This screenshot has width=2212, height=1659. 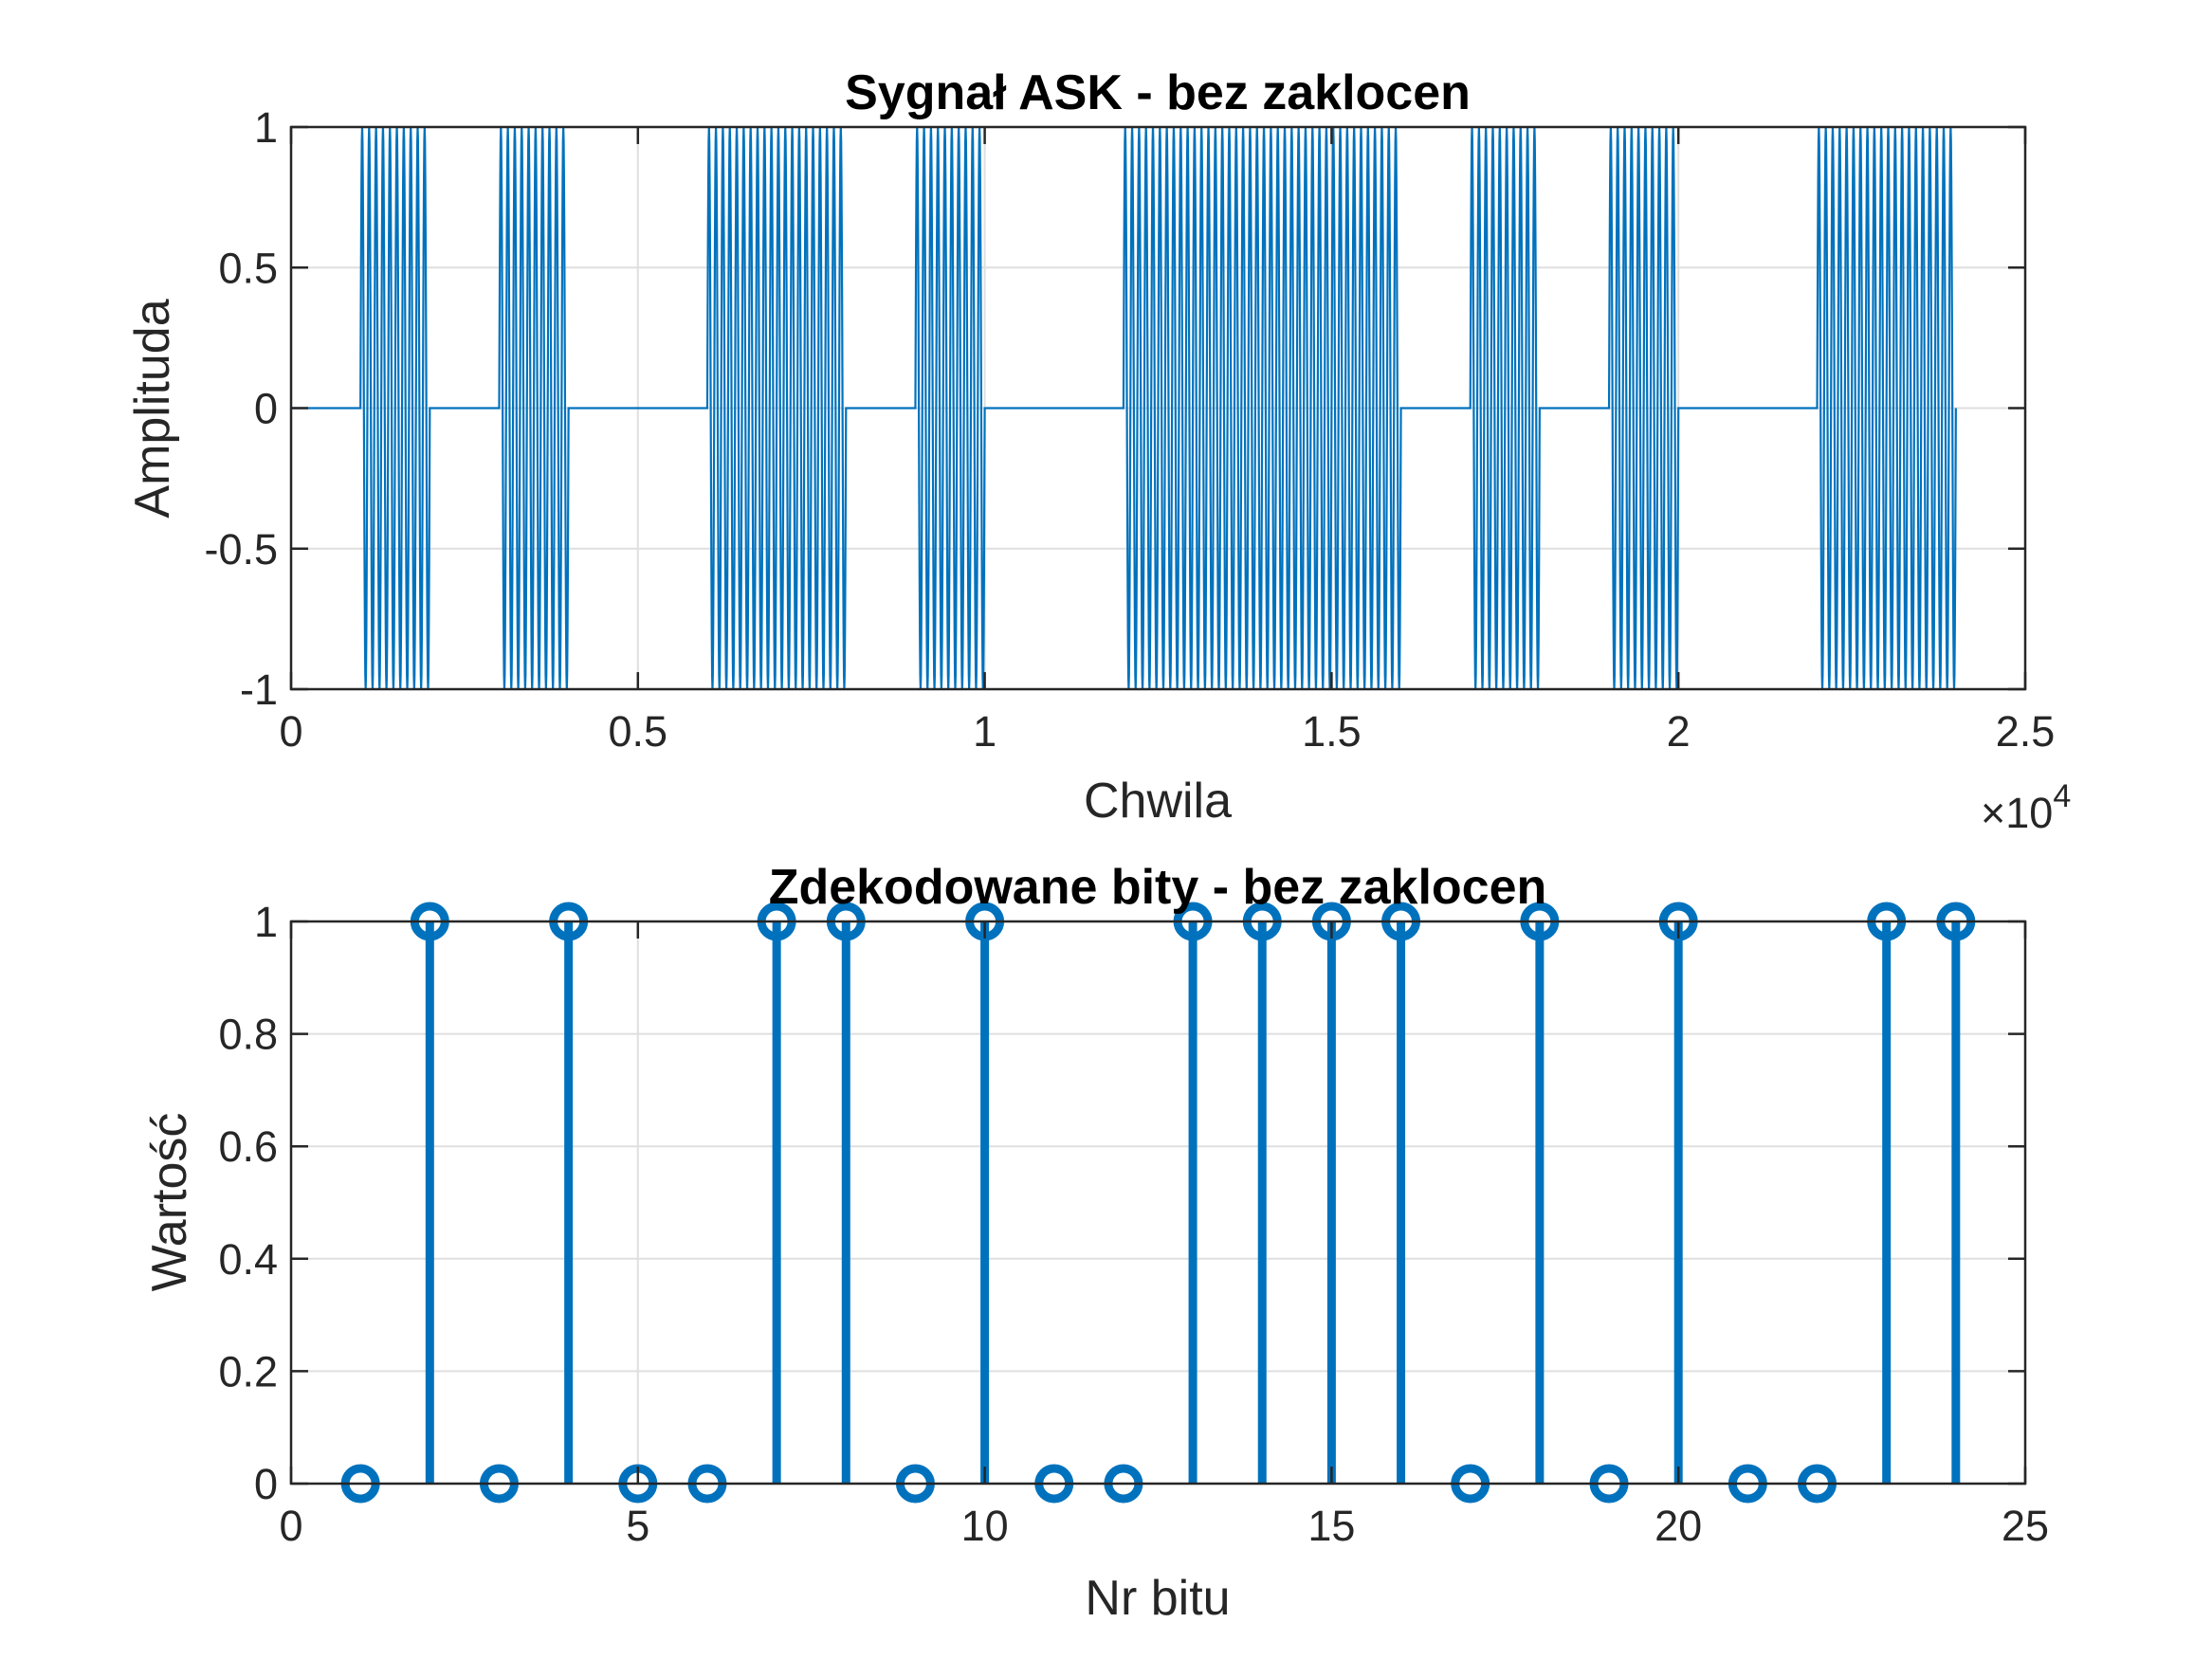 I want to click on ask-x-tick-label: 2, so click(x=1679, y=731).